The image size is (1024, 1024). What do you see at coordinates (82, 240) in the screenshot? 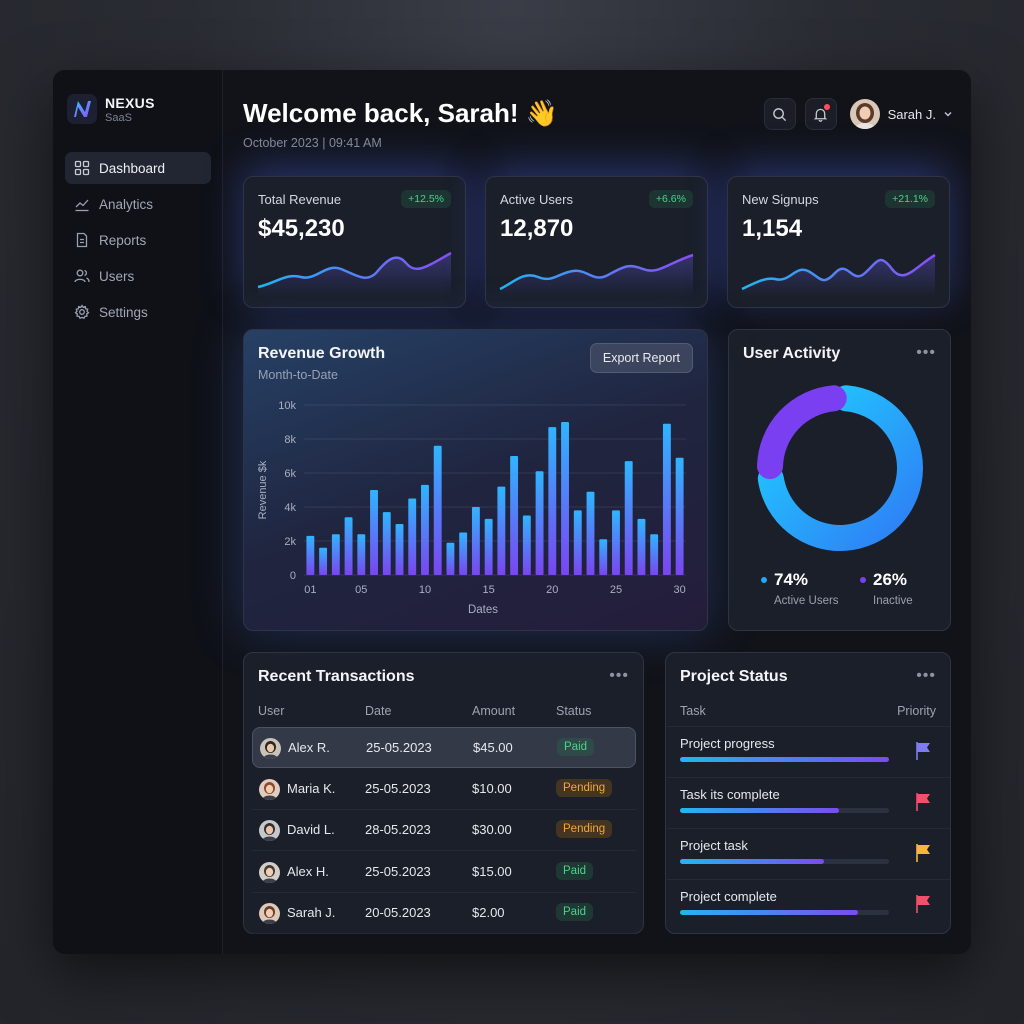
I see `document-icon` at bounding box center [82, 240].